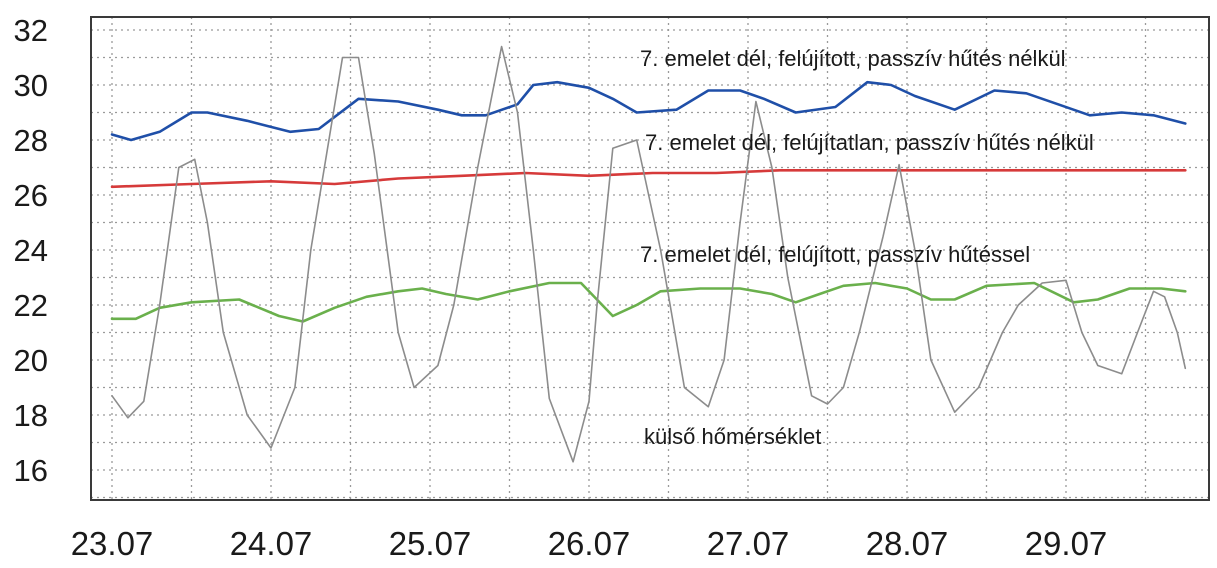 The height and width of the screenshot is (568, 1217). I want to click on x-axis-ticks: 23.07 24.07 25.07 26.07 27.07 28.07 29.07, so click(589, 543).